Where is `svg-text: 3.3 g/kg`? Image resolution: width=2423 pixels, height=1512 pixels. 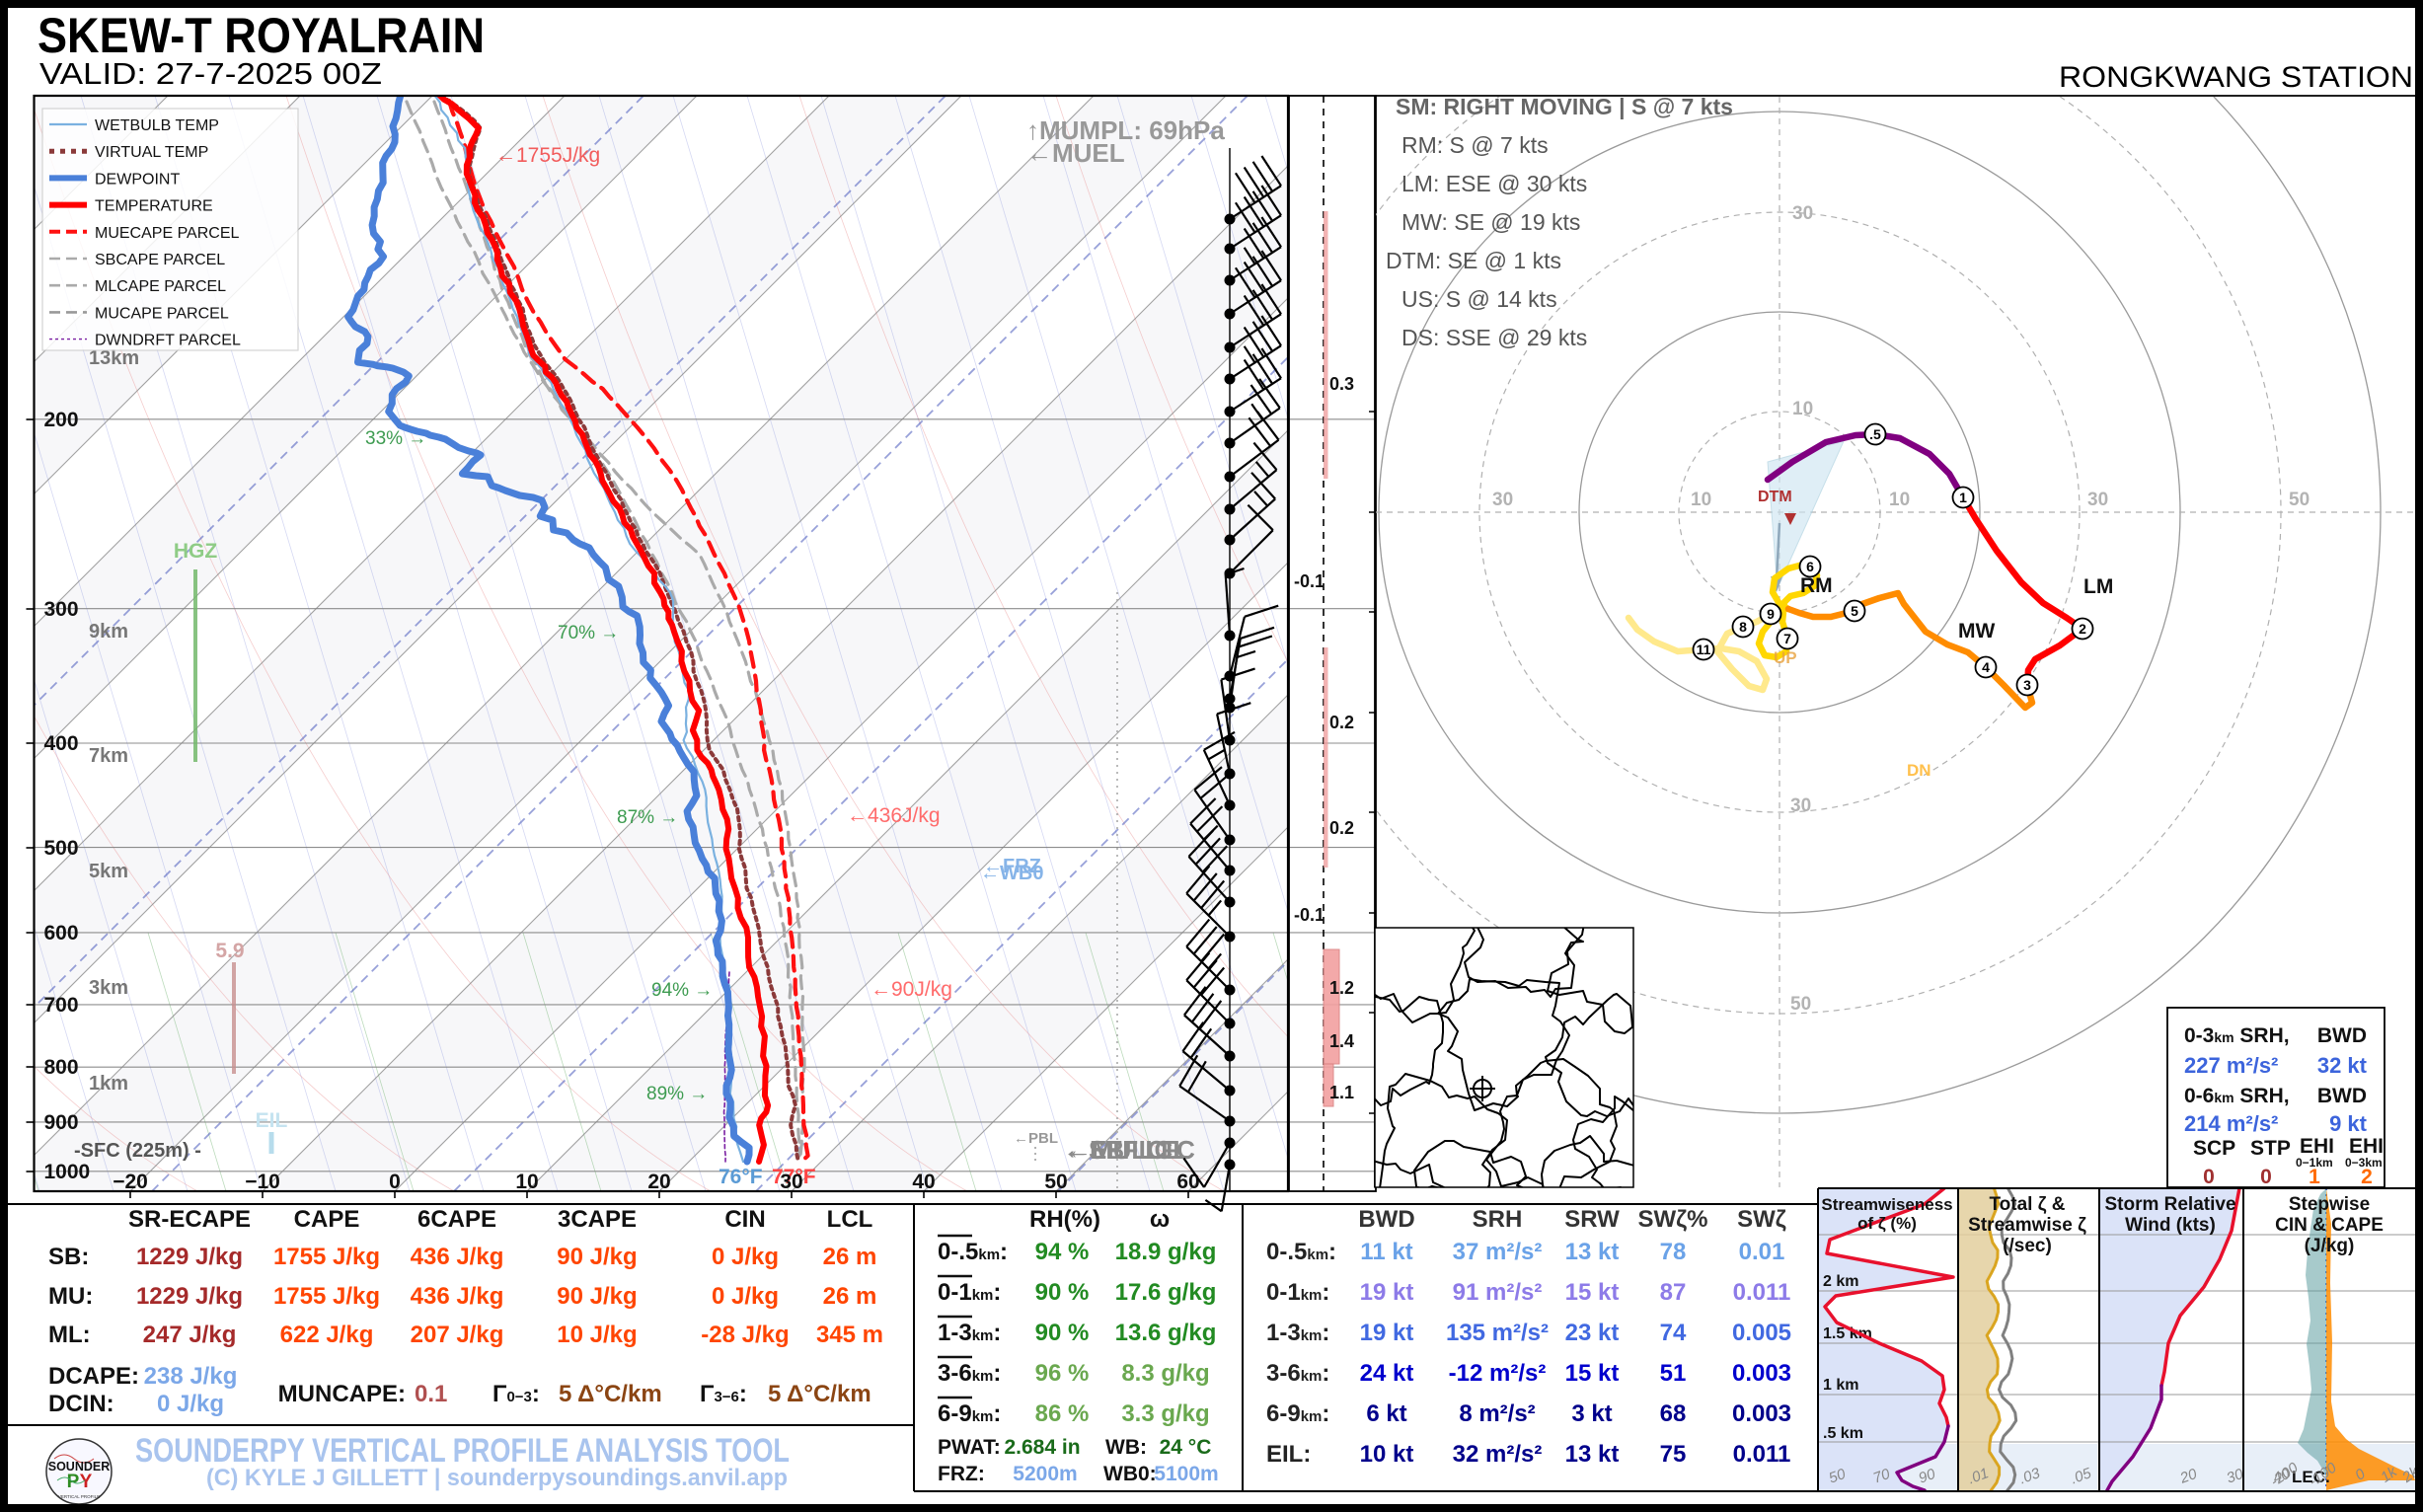
svg-text: 3.3 g/kg is located at coordinates (1165, 1414).